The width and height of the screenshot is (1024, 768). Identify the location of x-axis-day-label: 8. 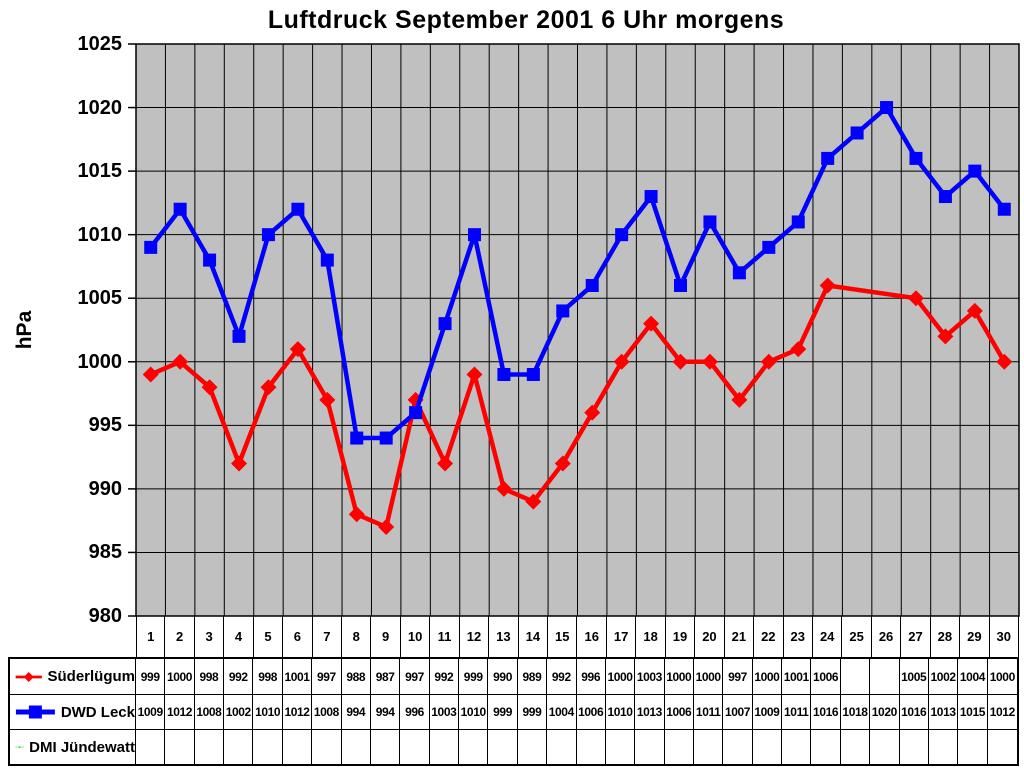
(357, 636).